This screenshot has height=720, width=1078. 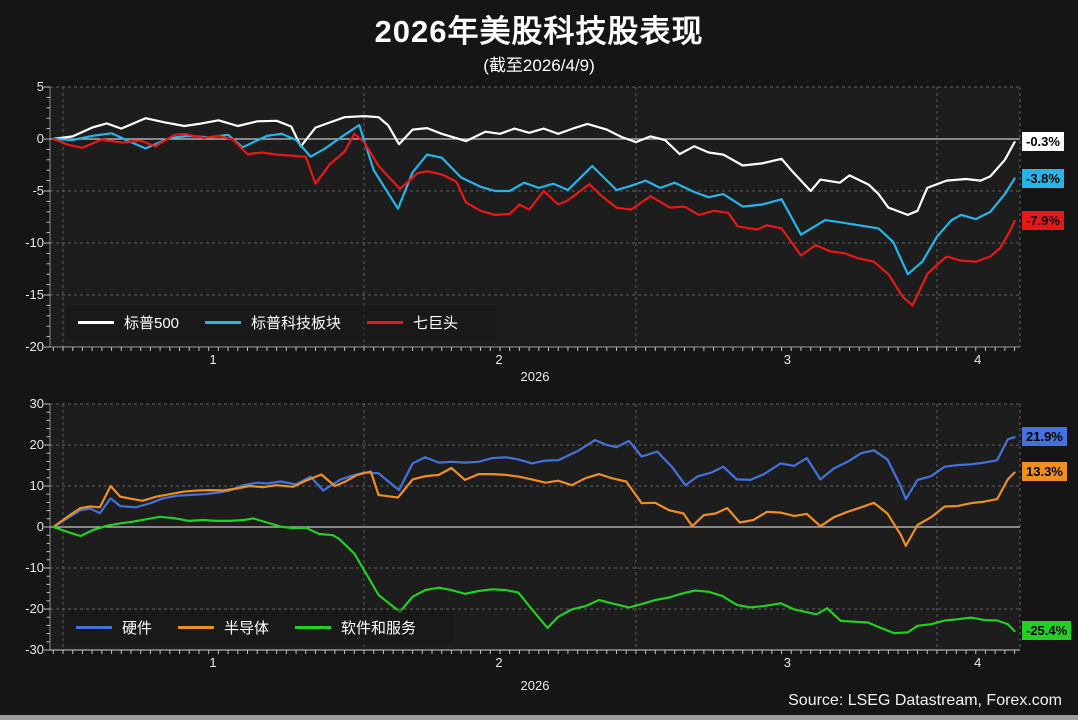 I want to click on legend-item-2: 软件和服务, so click(x=355, y=627).